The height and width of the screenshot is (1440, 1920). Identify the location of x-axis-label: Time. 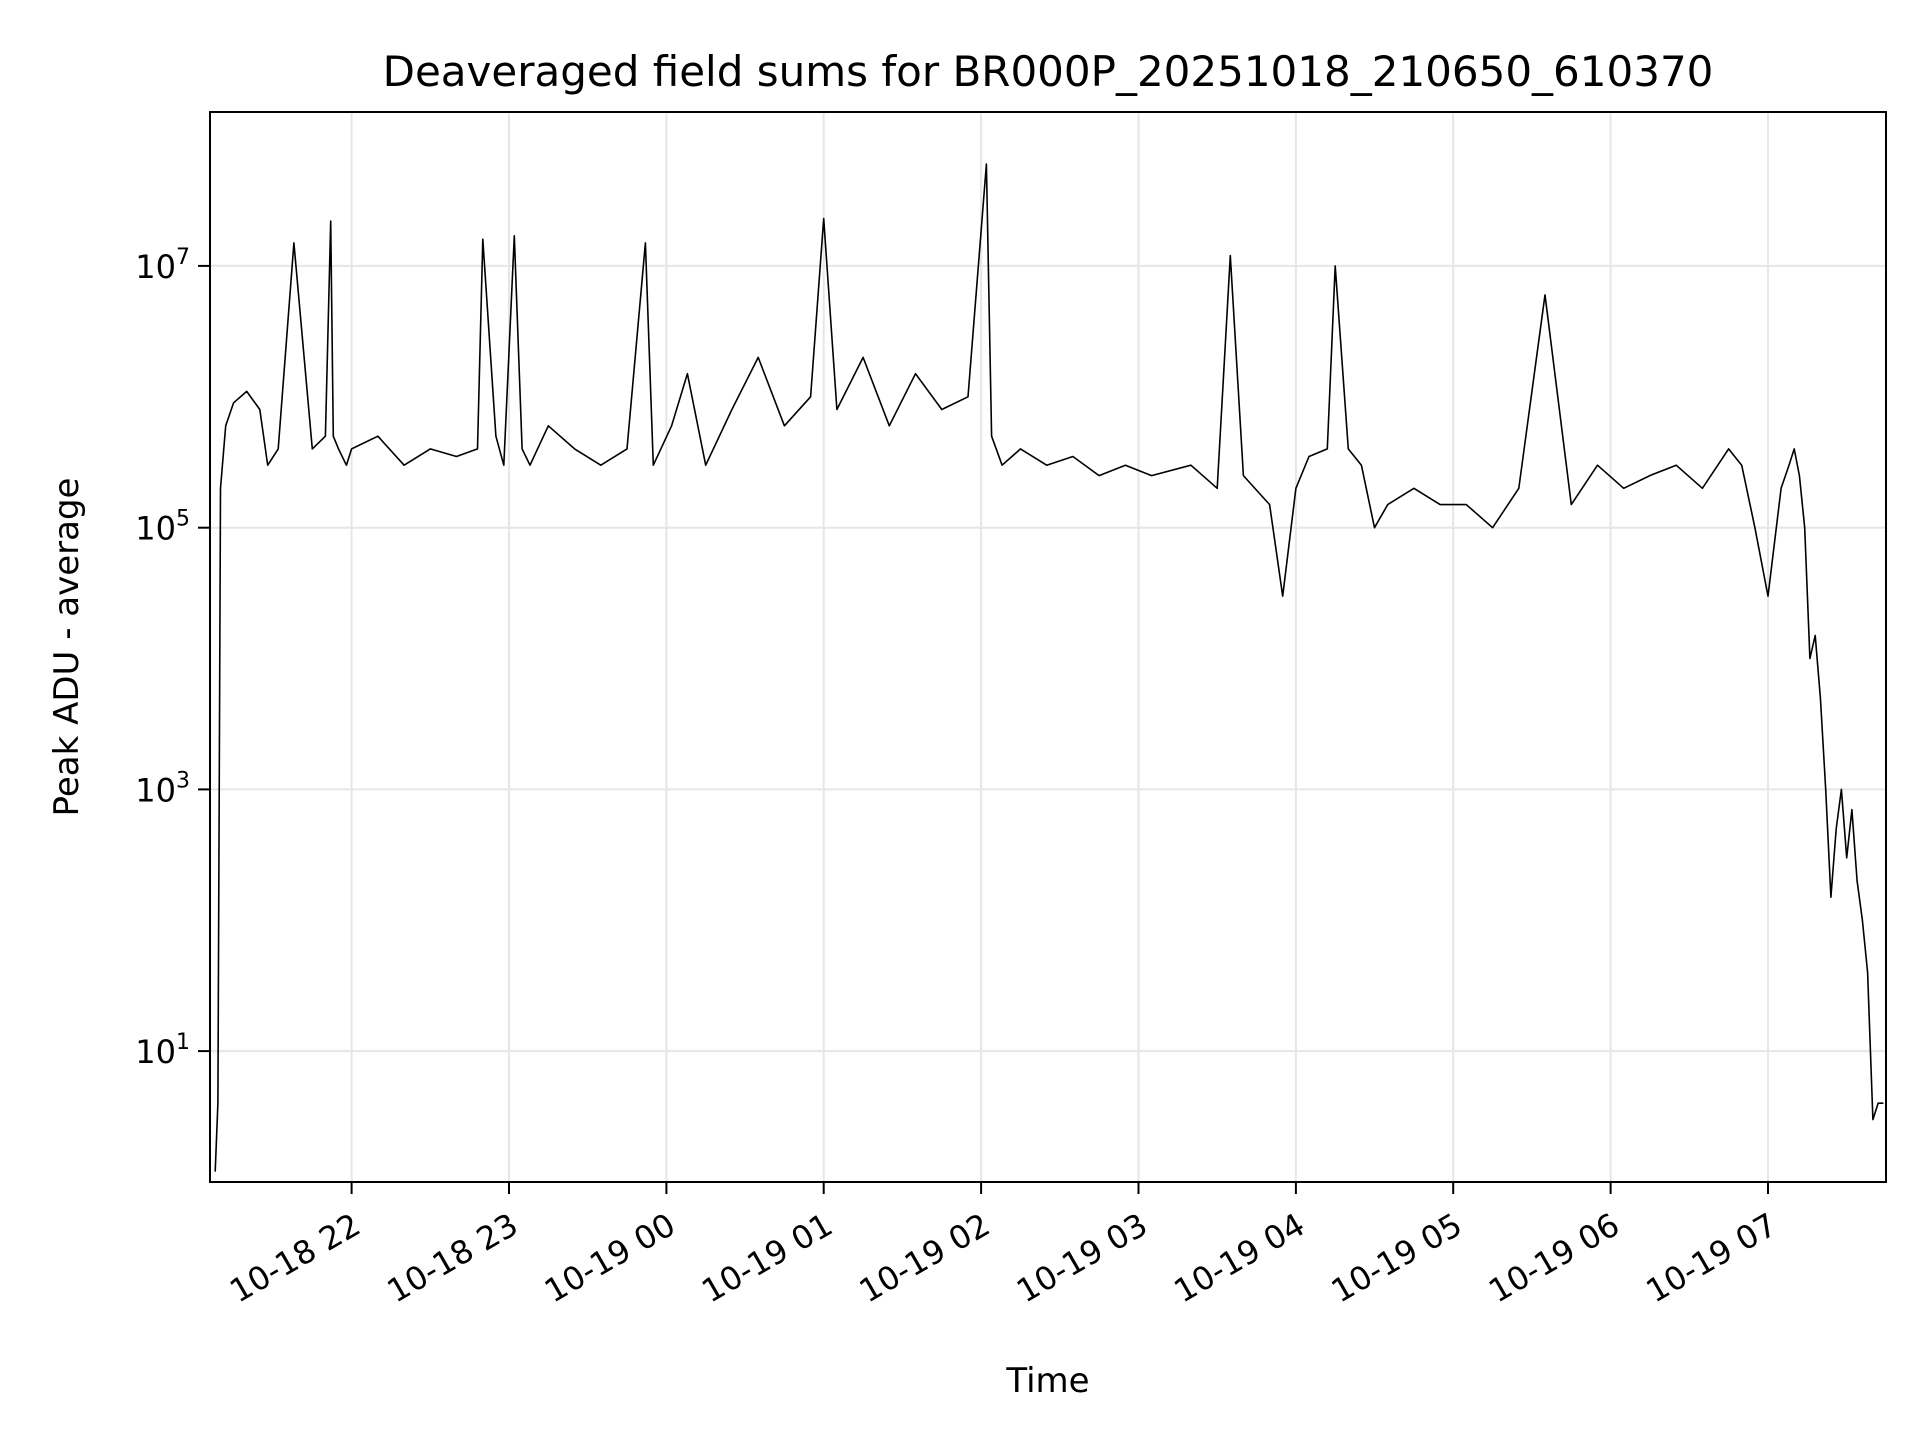
(1047, 1381).